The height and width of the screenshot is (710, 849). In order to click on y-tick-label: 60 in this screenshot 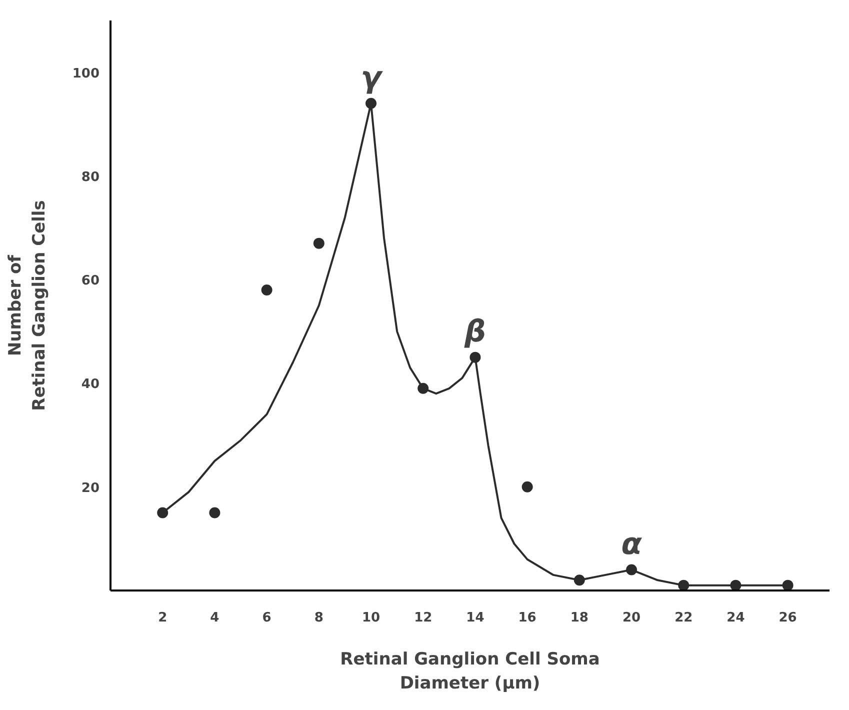, I will do `click(90, 281)`.